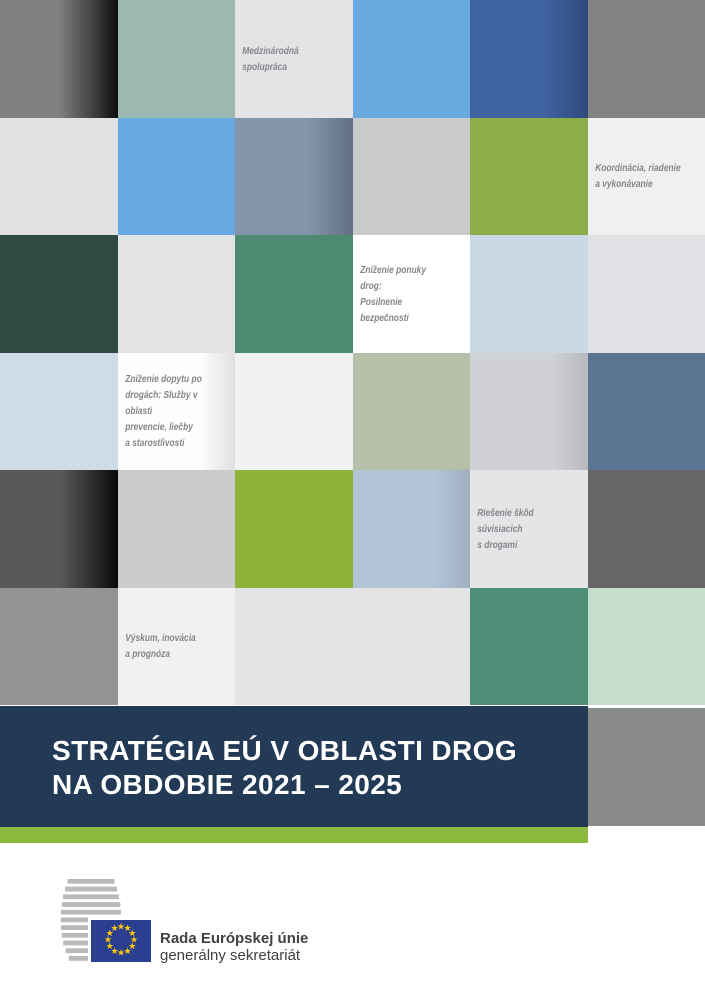  What do you see at coordinates (176, 529) in the screenshot?
I see `tile-r5c2` at bounding box center [176, 529].